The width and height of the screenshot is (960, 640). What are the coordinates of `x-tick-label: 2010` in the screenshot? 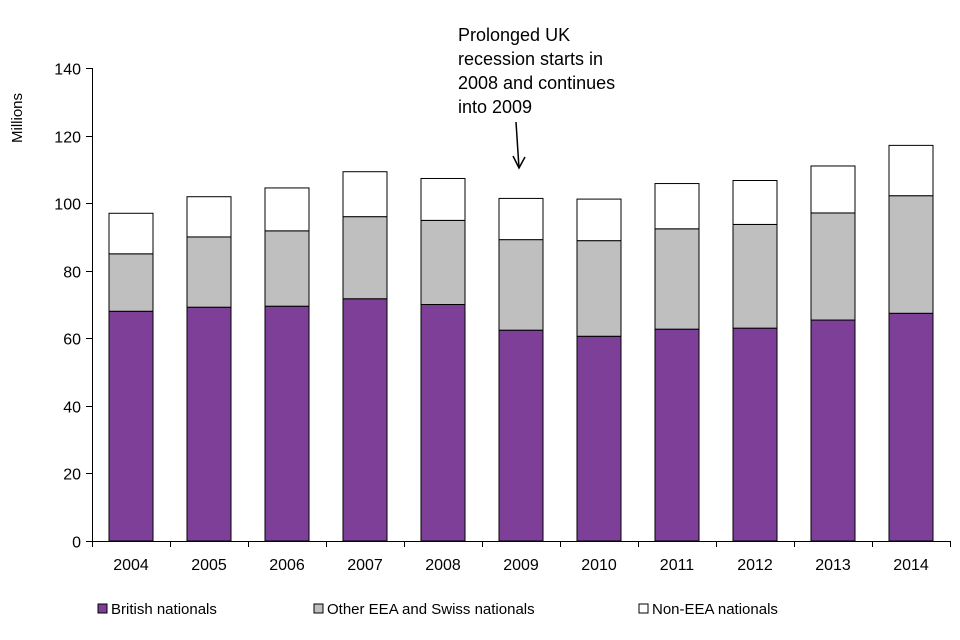 It's located at (599, 565).